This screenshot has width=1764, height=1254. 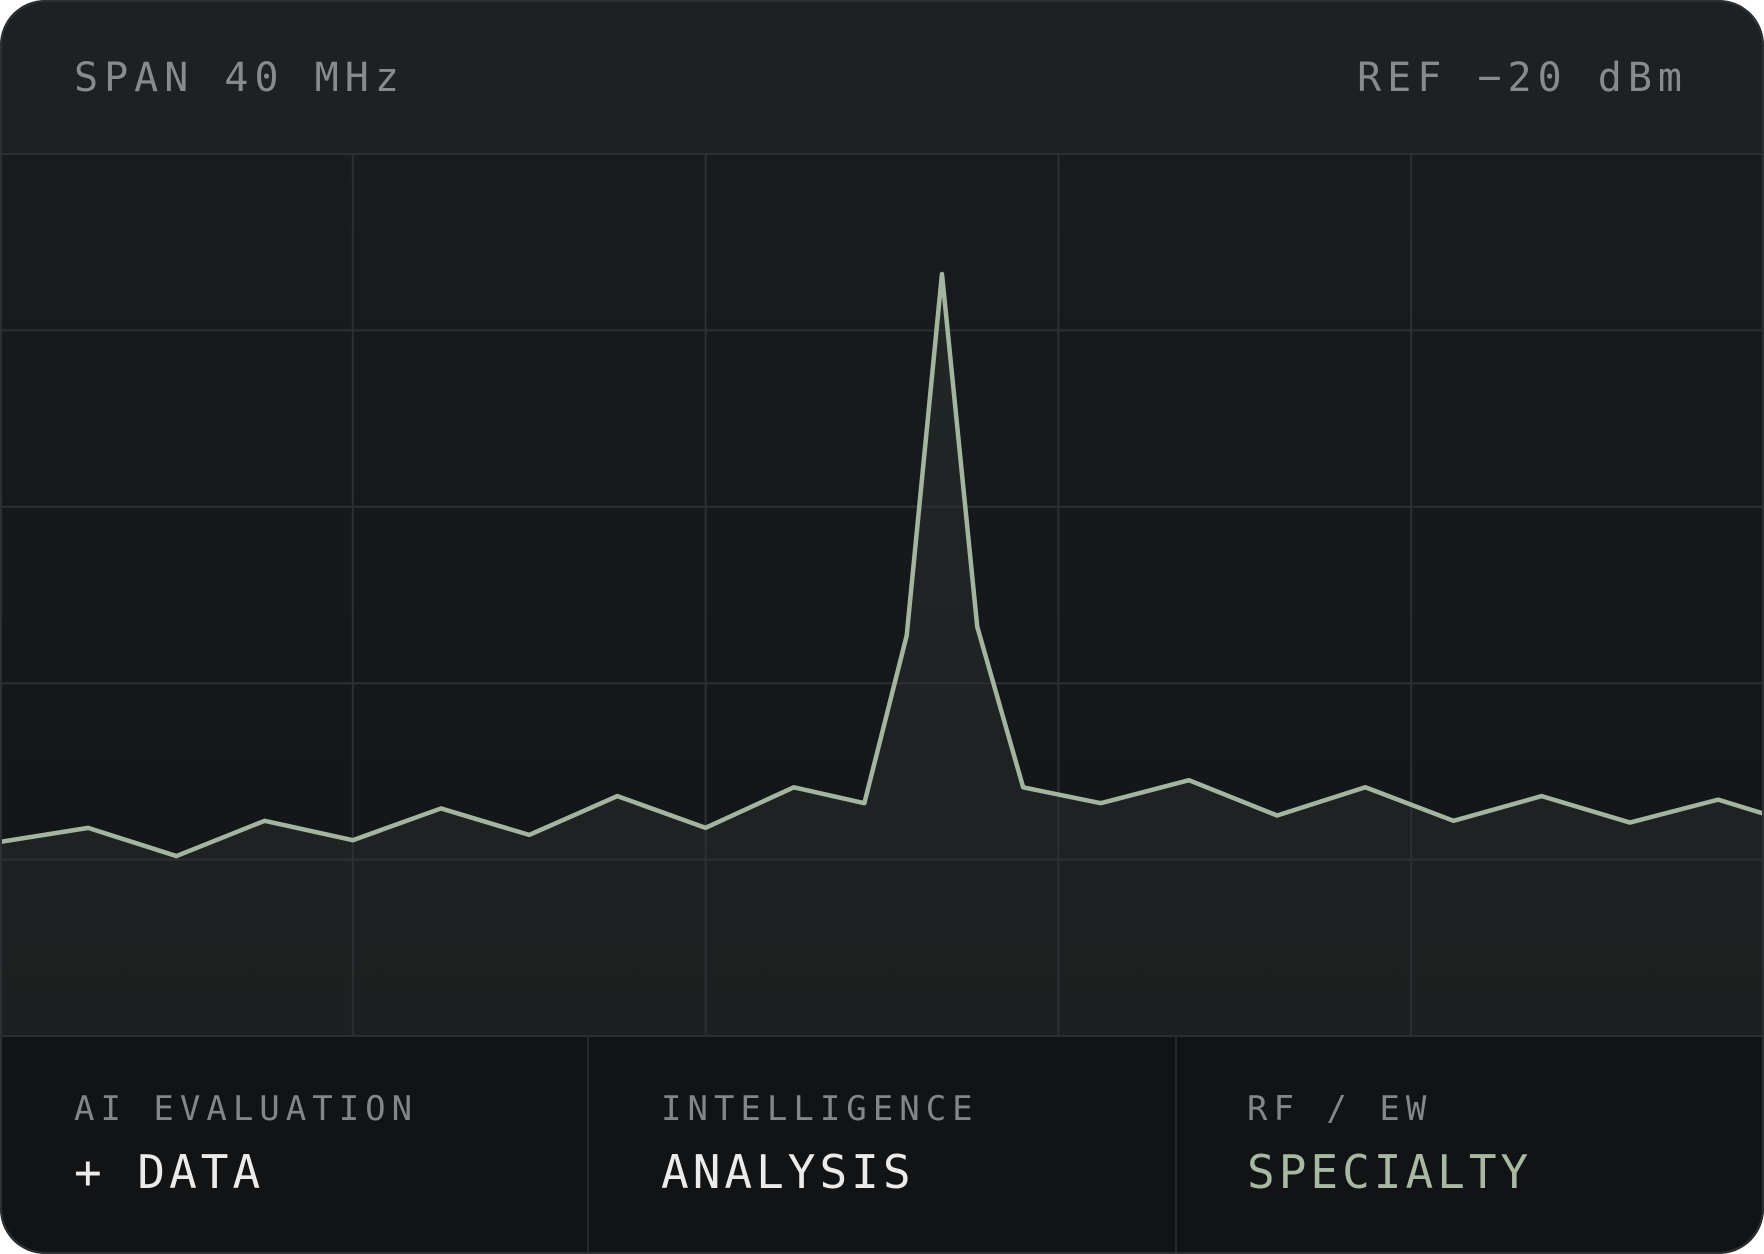 I want to click on footer-label: INTELLIGENCE, so click(x=820, y=1109).